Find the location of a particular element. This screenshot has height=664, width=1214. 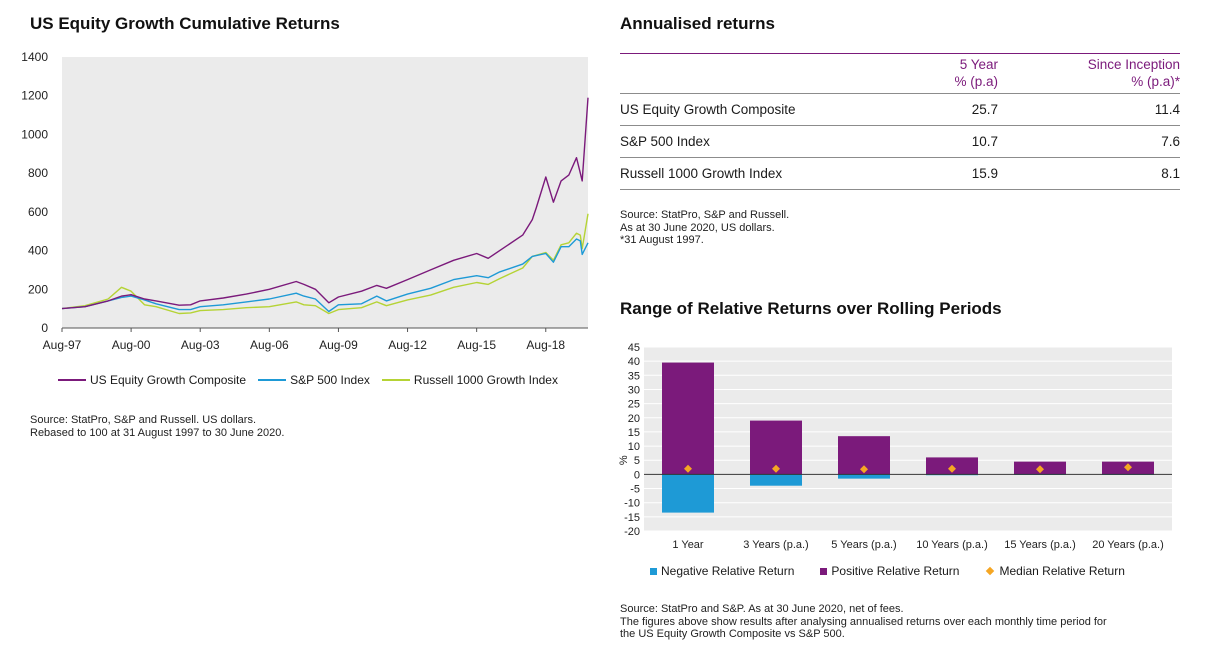

legend-label: Russell 1000 Growth Index is located at coordinates (485, 380).